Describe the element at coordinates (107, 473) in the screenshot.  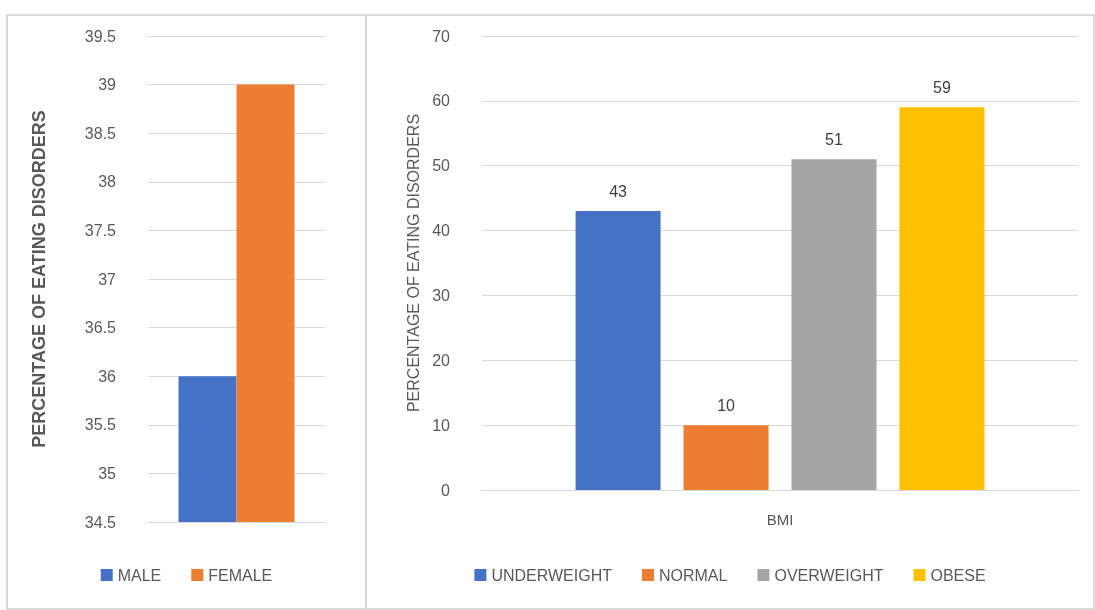
I see `y-tick-label: 35` at that location.